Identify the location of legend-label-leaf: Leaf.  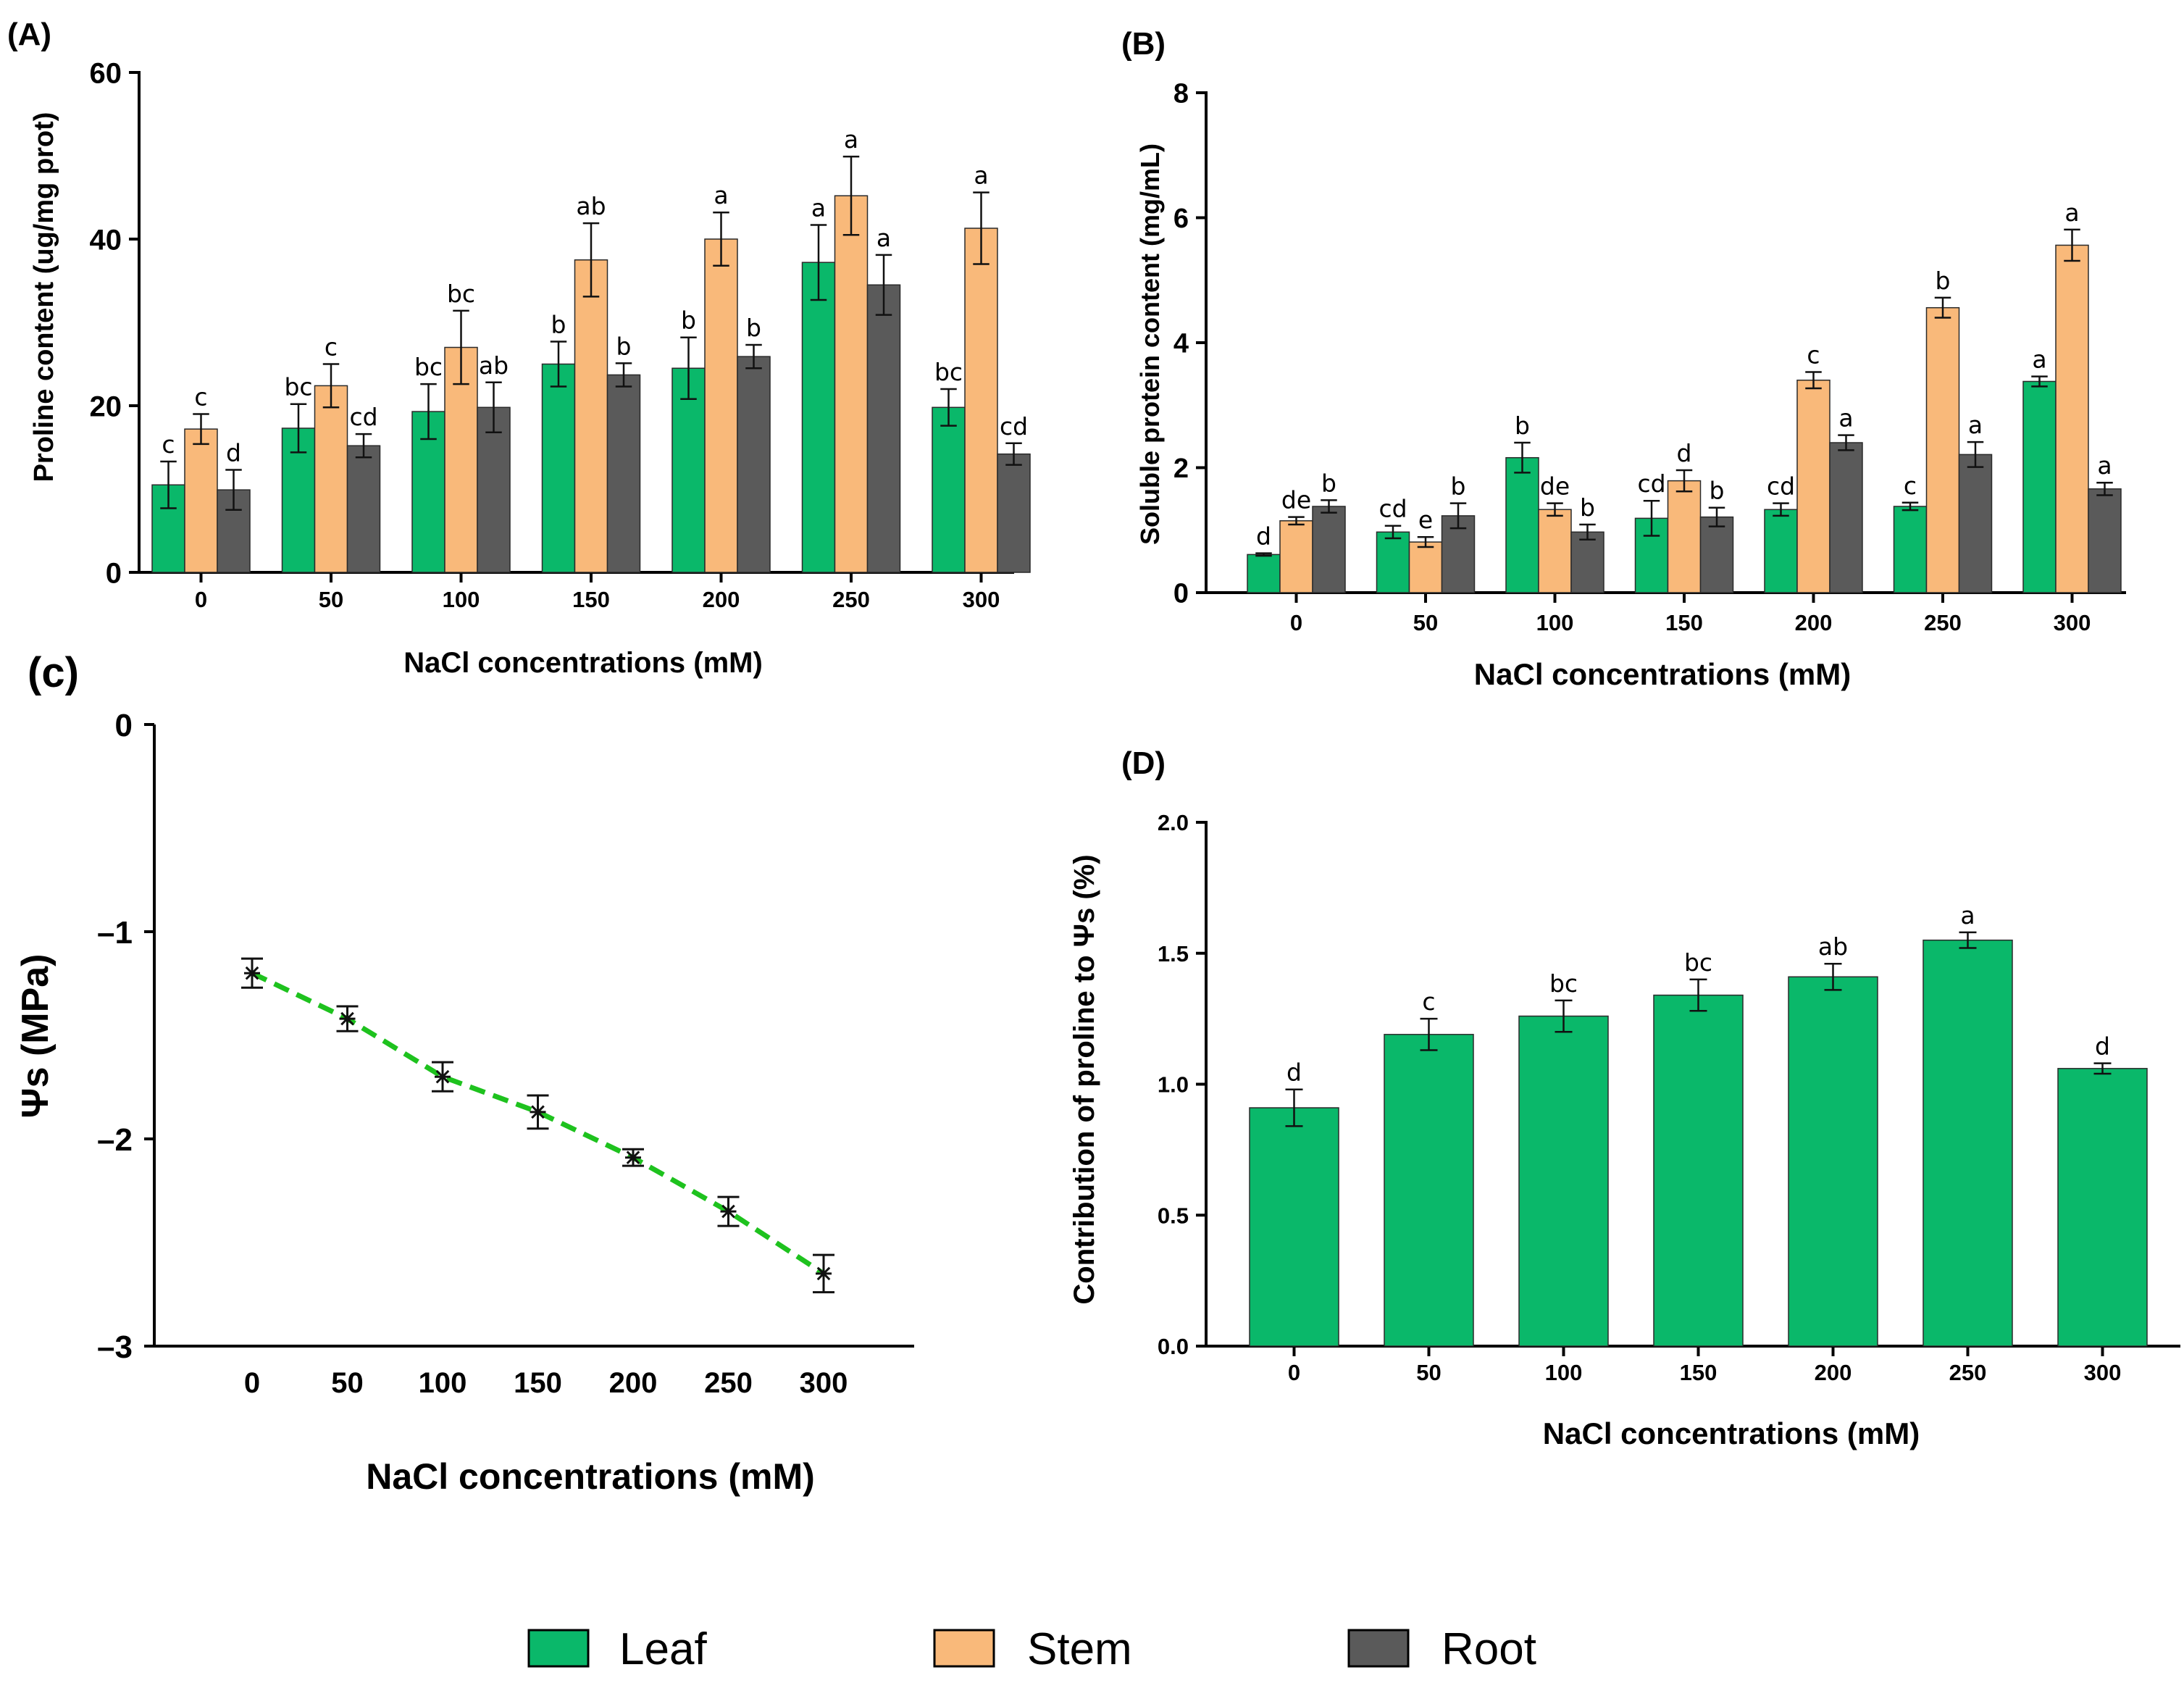
(663, 1649).